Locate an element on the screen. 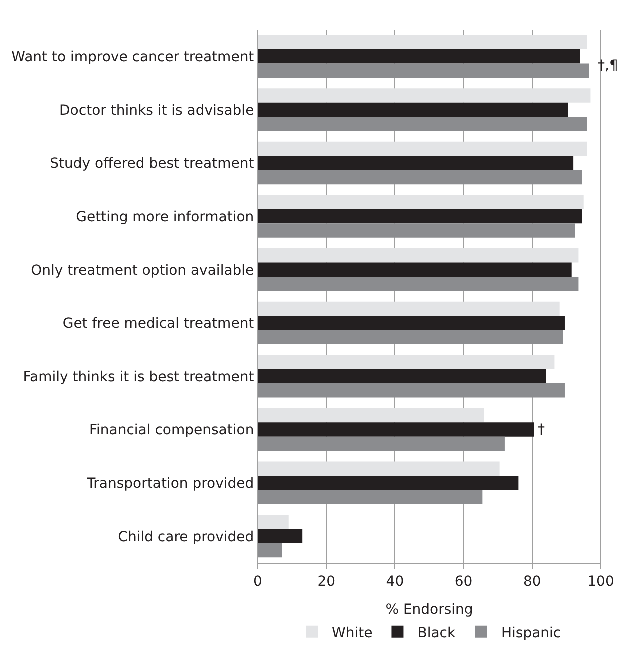  x-tick-label: 100 is located at coordinates (601, 582).